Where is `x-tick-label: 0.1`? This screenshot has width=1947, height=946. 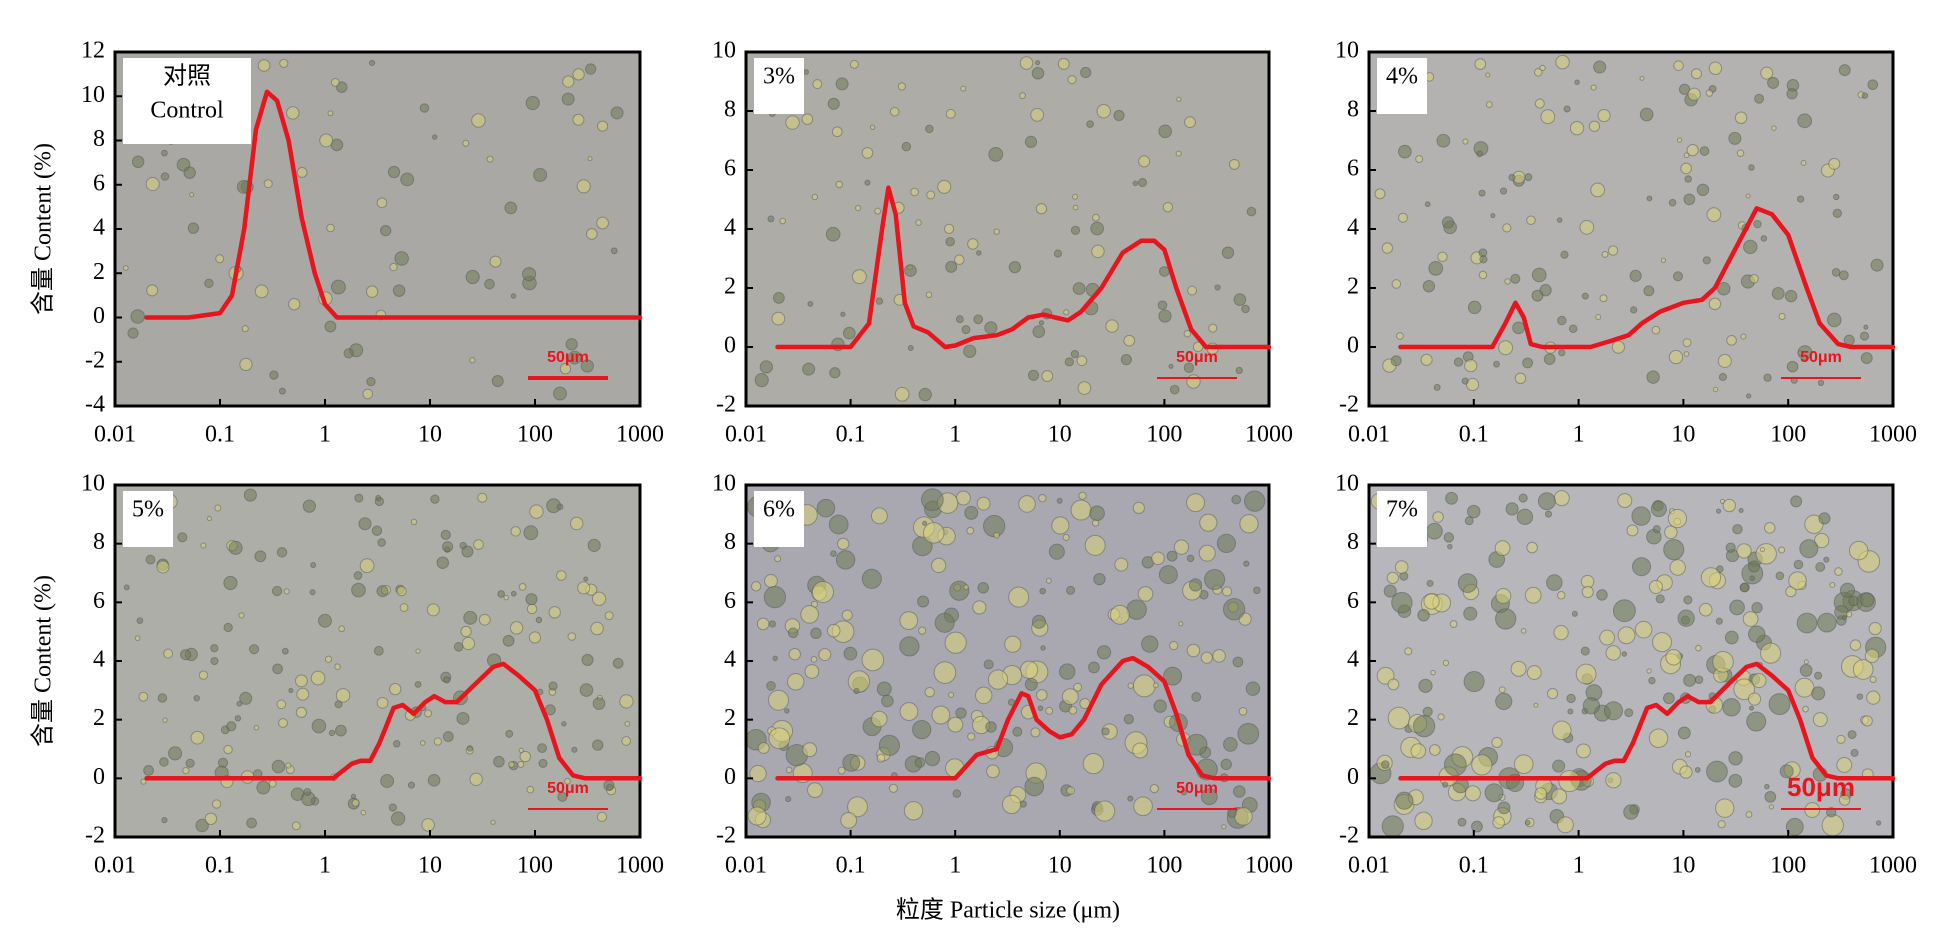 x-tick-label: 0.1 is located at coordinates (851, 866).